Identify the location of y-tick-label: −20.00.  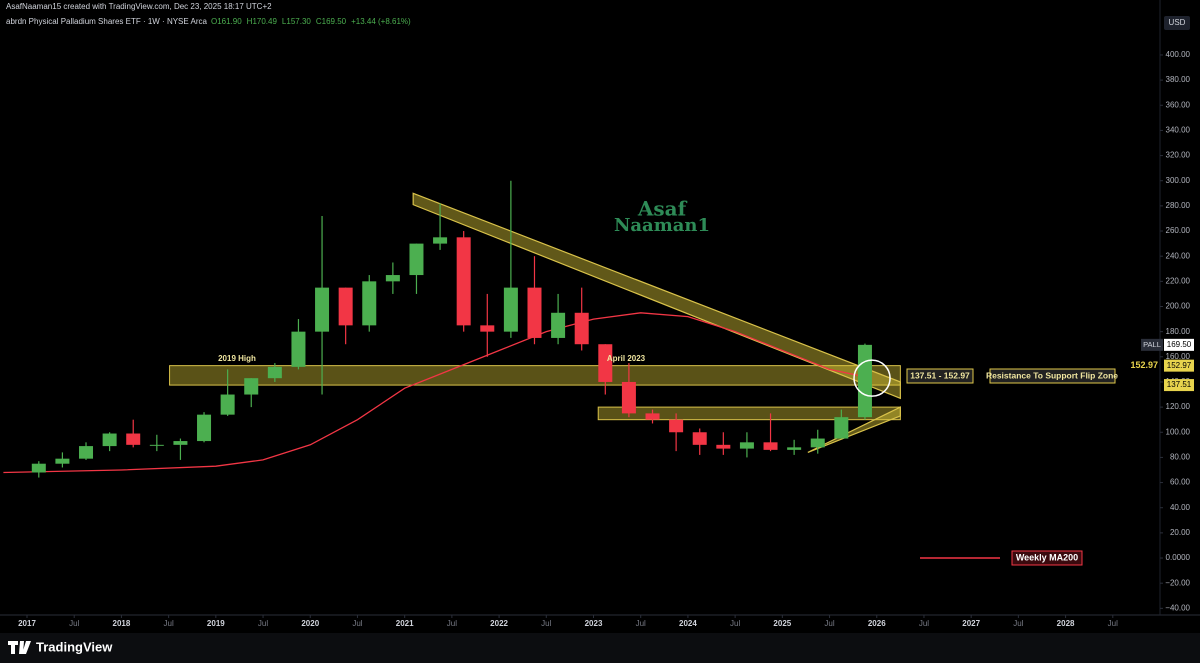
(1177, 582).